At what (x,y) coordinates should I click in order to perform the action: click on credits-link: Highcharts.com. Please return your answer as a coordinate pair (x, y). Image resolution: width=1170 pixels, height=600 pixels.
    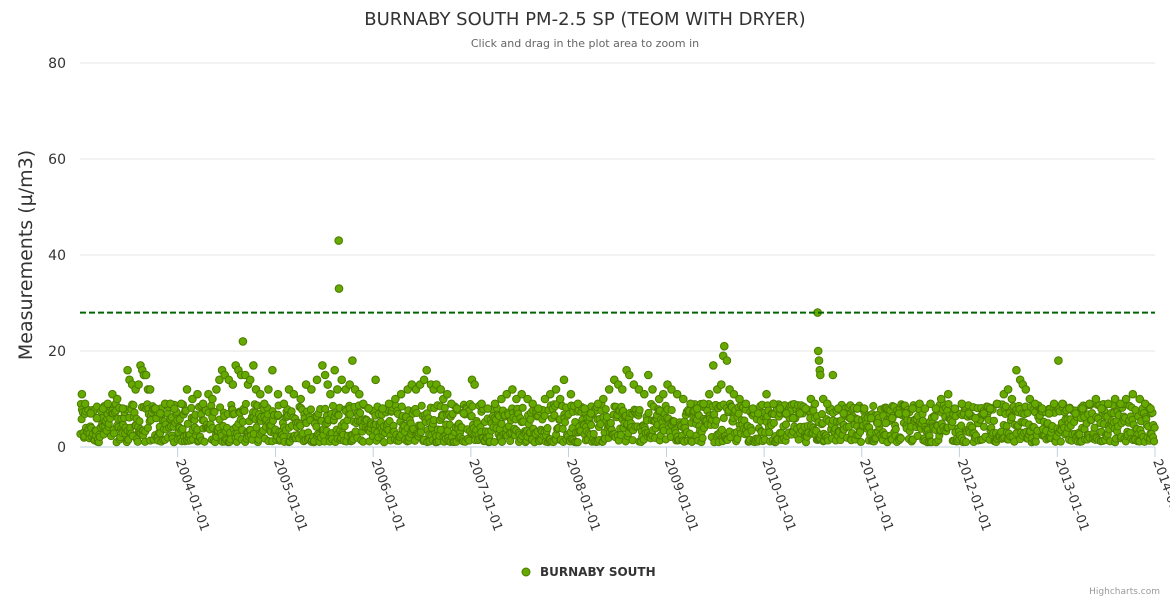
    Looking at the image, I should click on (1124, 592).